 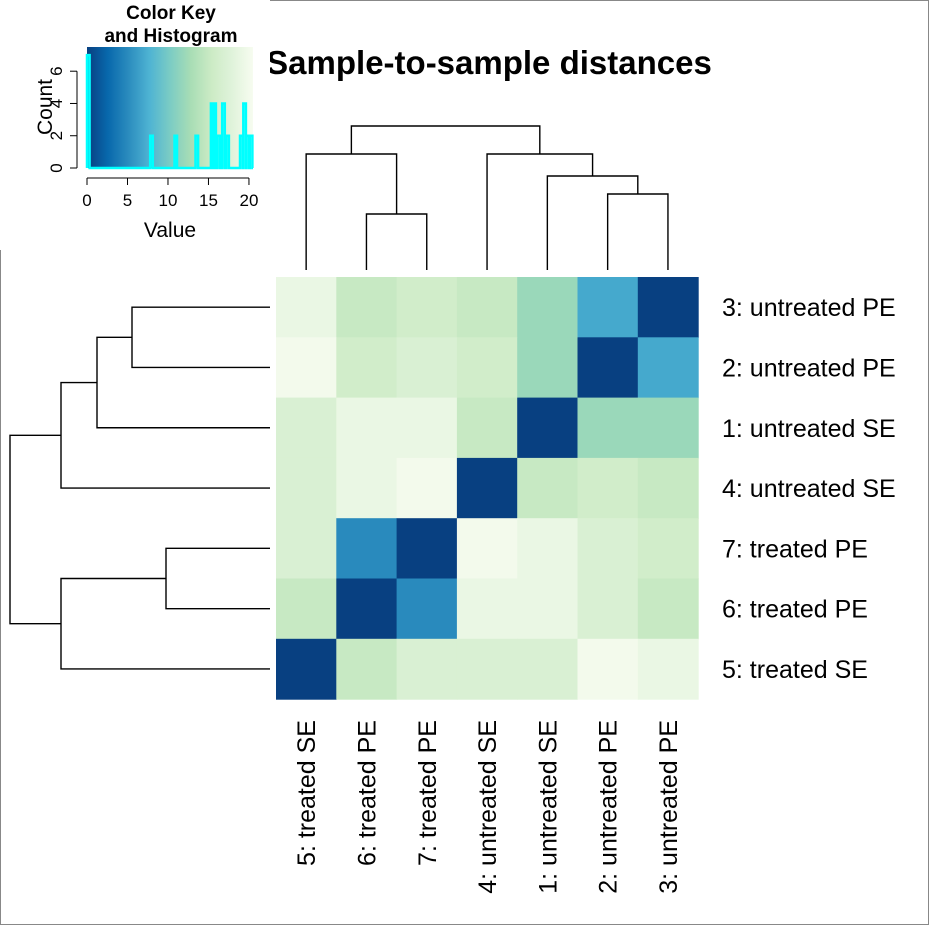 I want to click on color-key-y-tick-label: 0, so click(x=56, y=167).